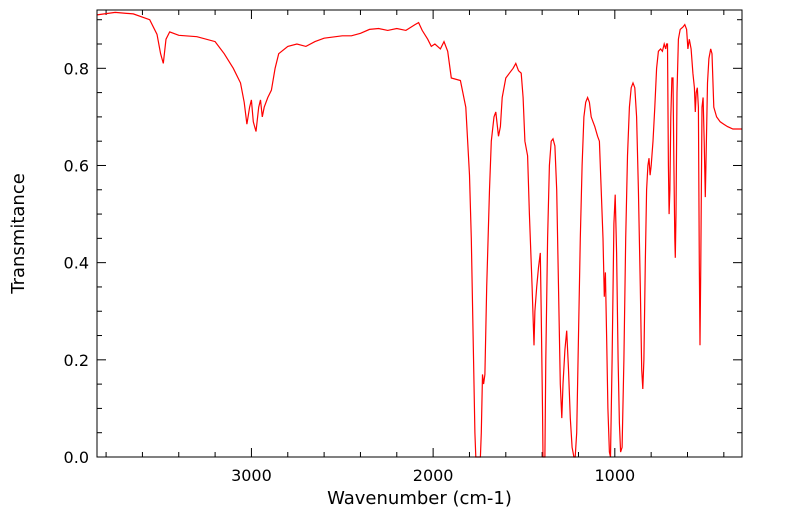  I want to click on x-tick-label: 2000, so click(433, 475).